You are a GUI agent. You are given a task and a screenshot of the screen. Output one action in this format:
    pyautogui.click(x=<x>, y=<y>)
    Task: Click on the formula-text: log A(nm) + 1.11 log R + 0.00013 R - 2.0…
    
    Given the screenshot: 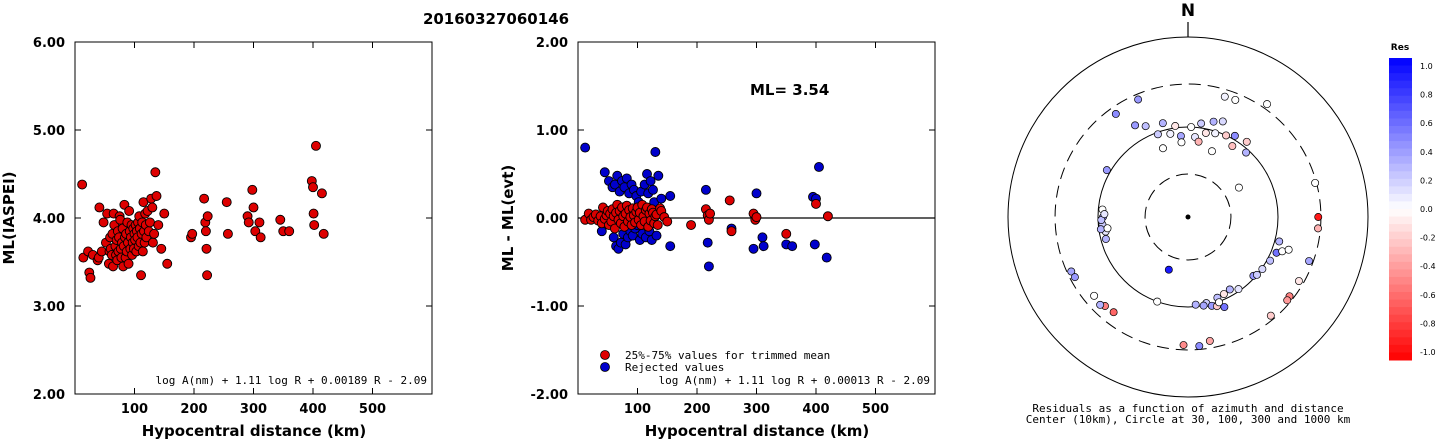 What is the action you would take?
    pyautogui.click(x=794, y=380)
    